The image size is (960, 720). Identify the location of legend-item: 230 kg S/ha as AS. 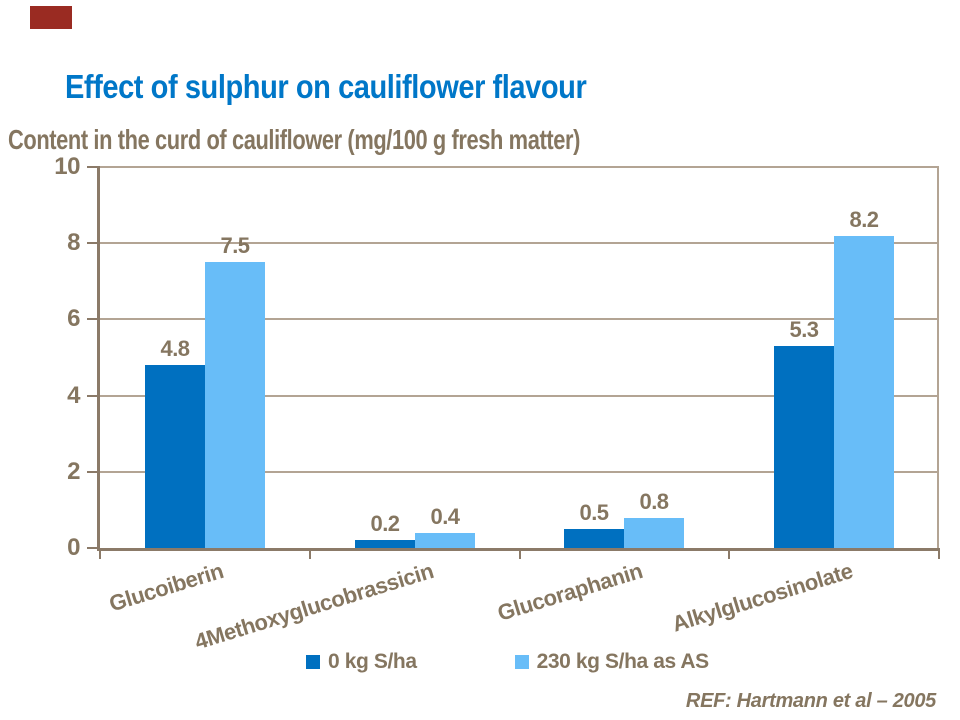
(612, 662).